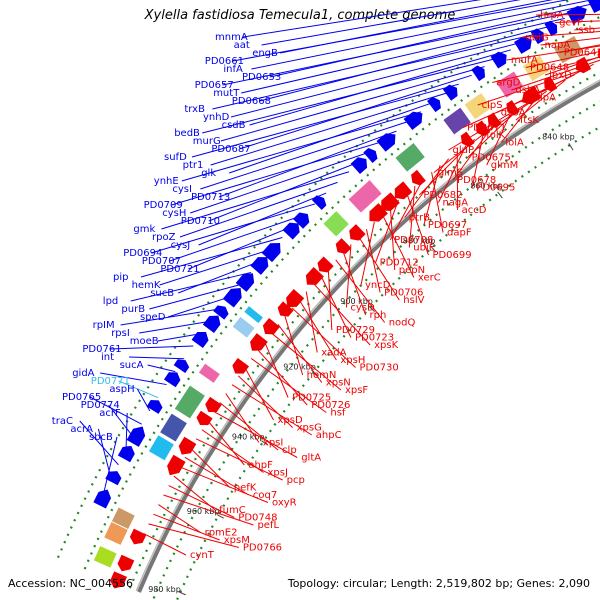 The image size is (600, 600). Describe the element at coordinates (121, 389) in the screenshot. I see `gene-name-44: aspH` at that location.